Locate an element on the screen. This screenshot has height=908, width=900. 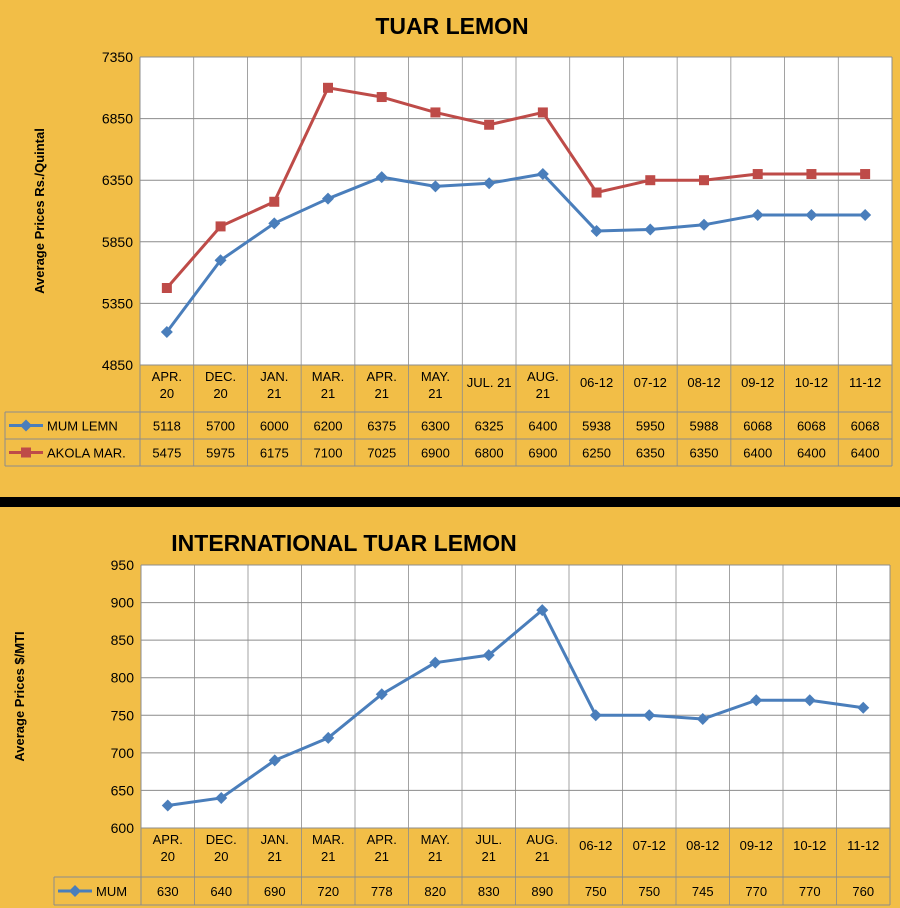
table-cell: 690 is located at coordinates (275, 891).